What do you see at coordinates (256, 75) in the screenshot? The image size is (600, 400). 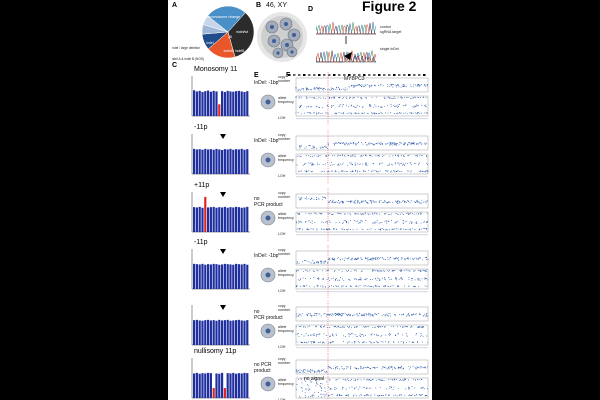 I see `panel-label-e: E` at bounding box center [256, 75].